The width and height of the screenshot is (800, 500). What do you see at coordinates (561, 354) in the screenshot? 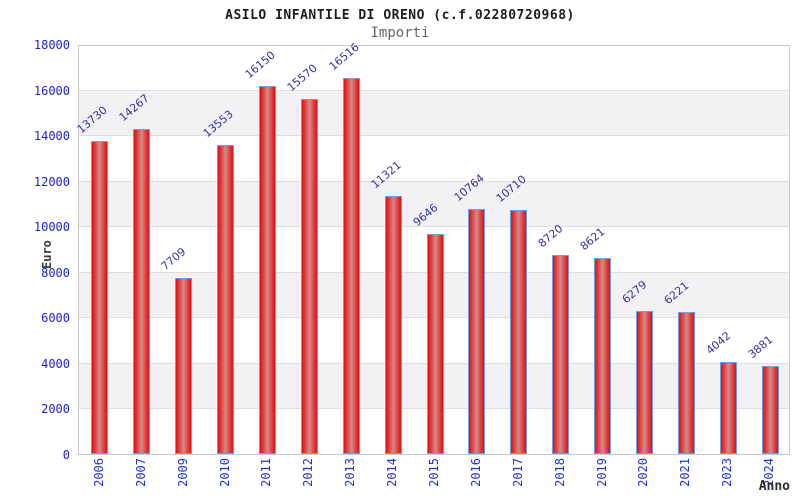
I see `bar-2018` at bounding box center [561, 354].